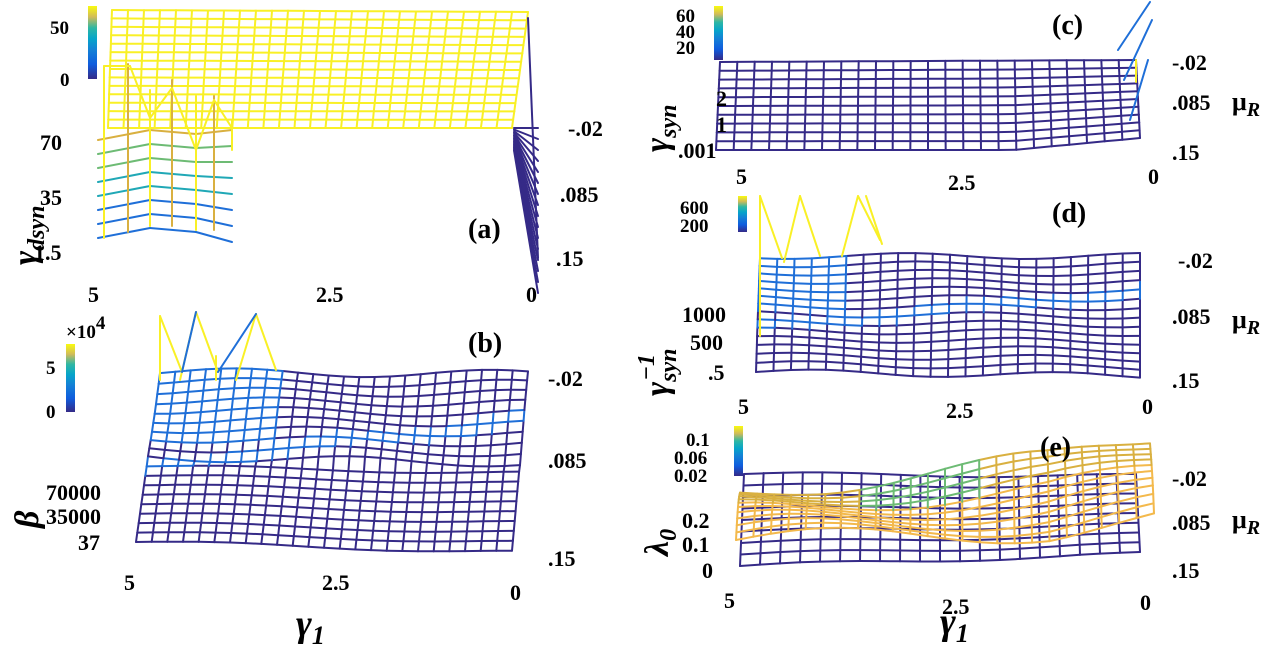 This screenshot has width=1280, height=648. What do you see at coordinates (28, 236) in the screenshot?
I see `panel-a-zlabel: γdsyn` at bounding box center [28, 236].